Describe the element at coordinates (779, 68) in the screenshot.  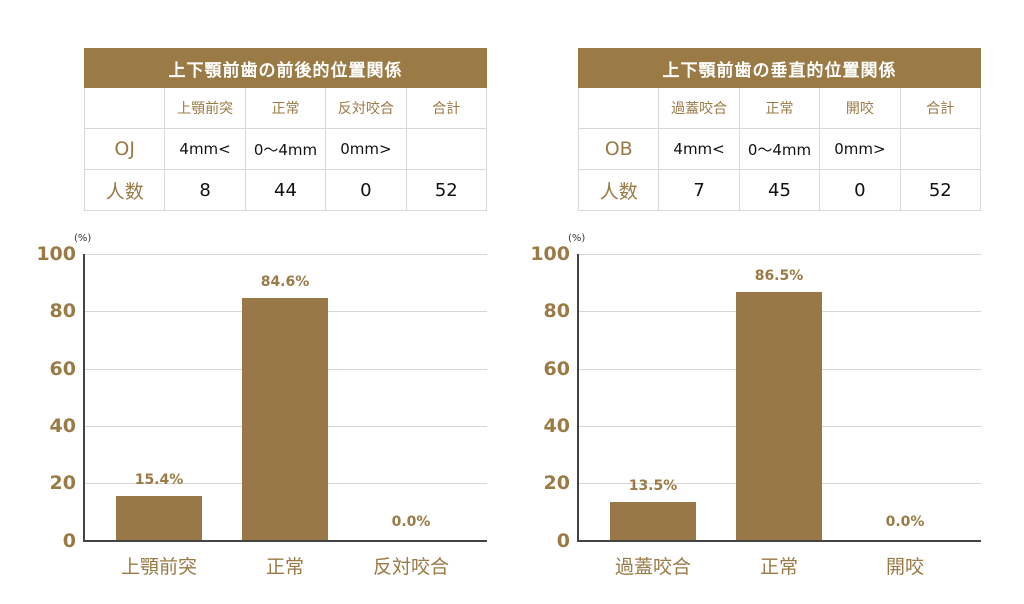
I see `table-title: 上下顎前歯の垂直的位置関係` at that location.